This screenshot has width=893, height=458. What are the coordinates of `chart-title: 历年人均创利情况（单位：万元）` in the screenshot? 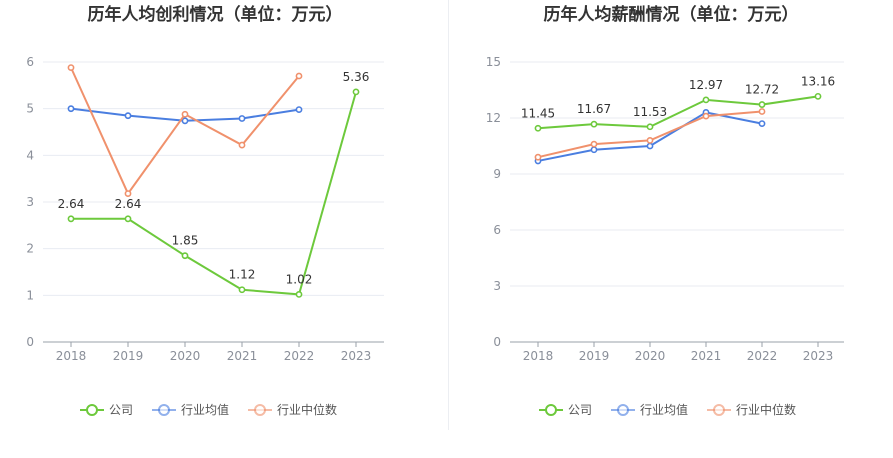 It's located at (215, 14).